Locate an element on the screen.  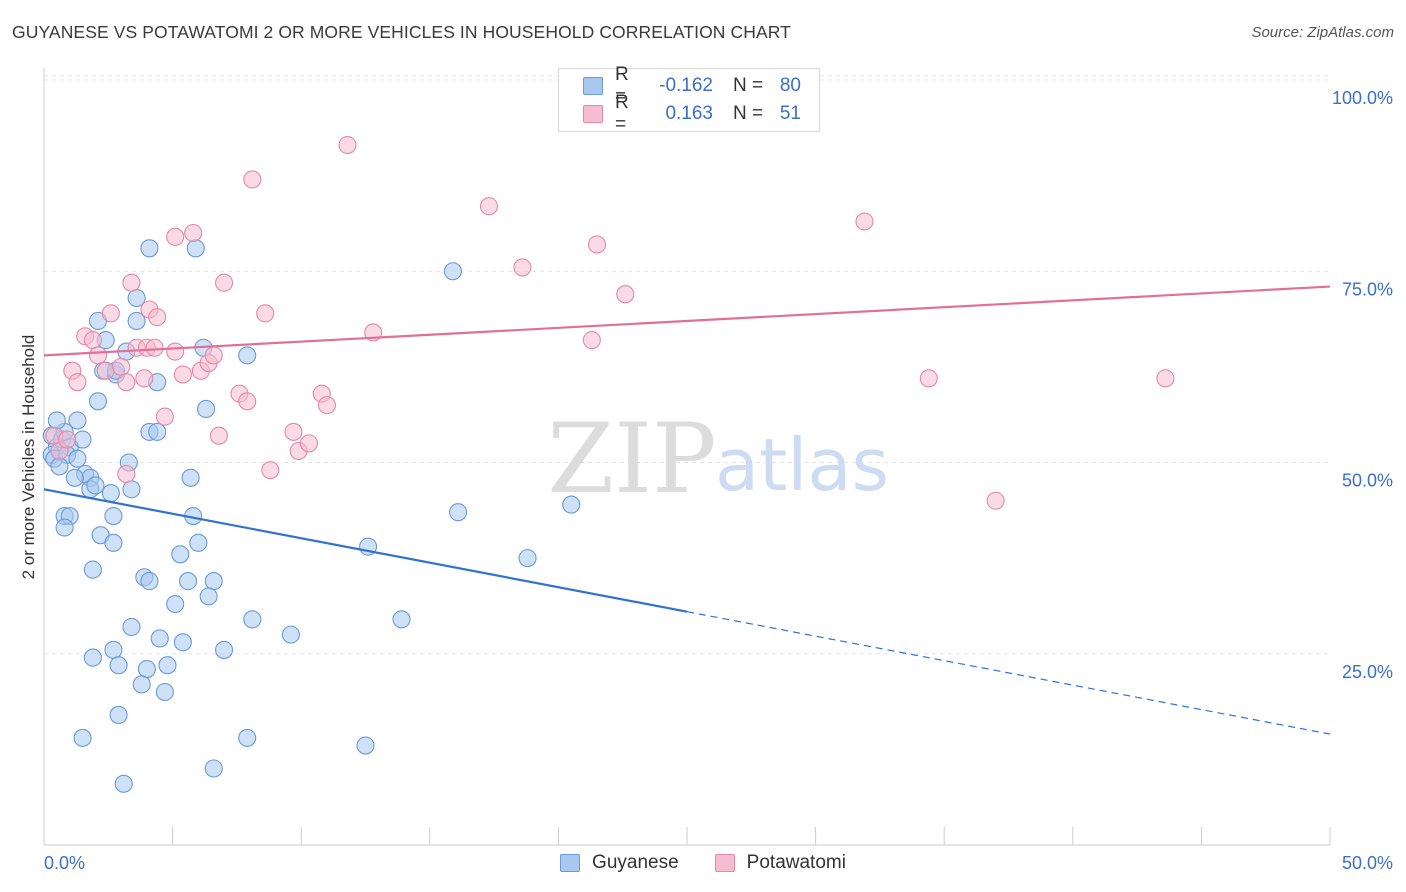
series-legend: Guyanese Potawatomi is located at coordinates (703, 863).